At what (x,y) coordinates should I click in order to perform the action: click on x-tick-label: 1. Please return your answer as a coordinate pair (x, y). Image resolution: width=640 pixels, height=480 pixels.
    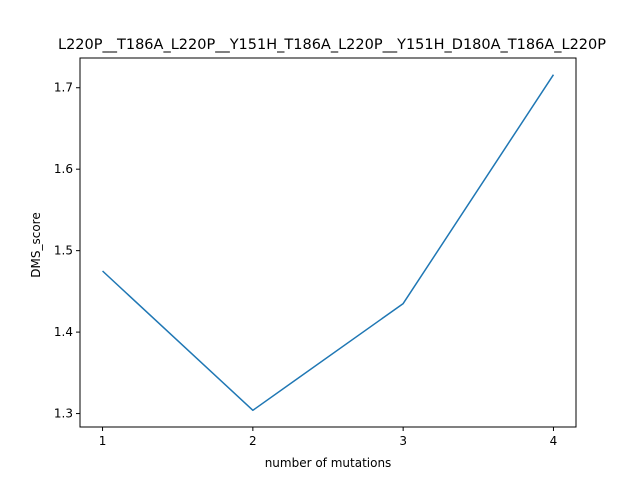
    Looking at the image, I should click on (103, 441).